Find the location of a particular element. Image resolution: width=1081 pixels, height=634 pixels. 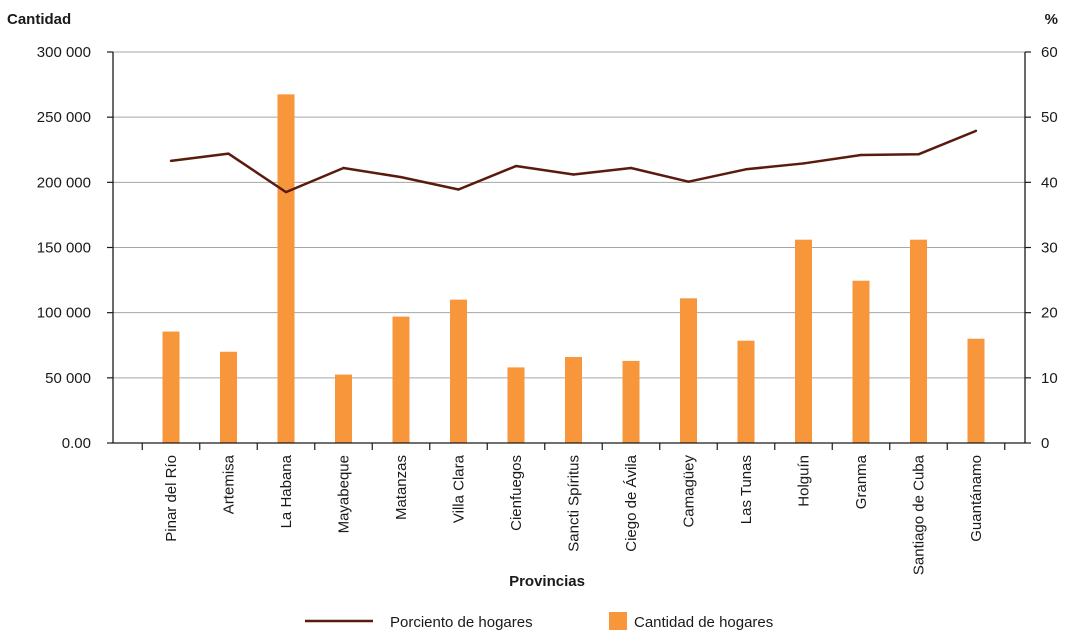

x-tick-label: Villa Clara is located at coordinates (459, 488).